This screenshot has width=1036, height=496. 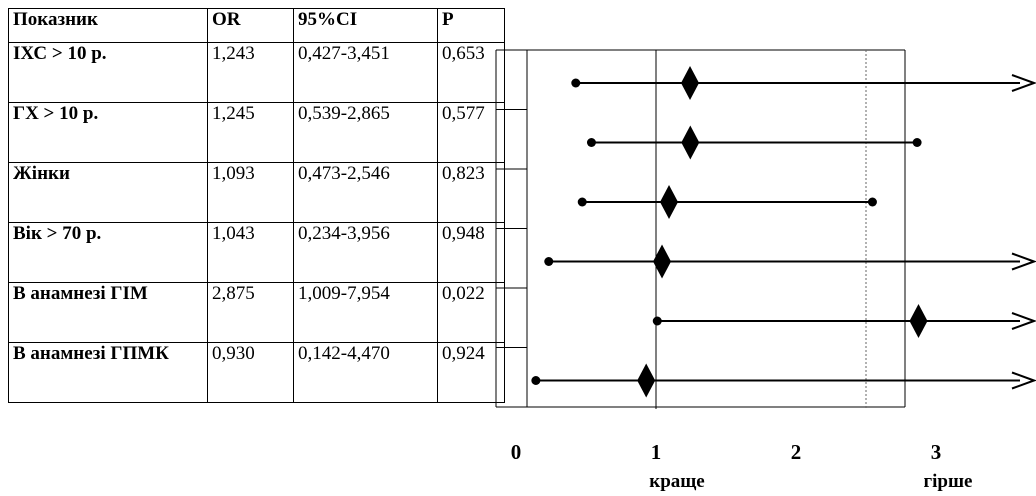 I want to click on table-row: В анамнезі ГПМК 0,930 0,142-4,470 0,924, so click(x=256, y=372).